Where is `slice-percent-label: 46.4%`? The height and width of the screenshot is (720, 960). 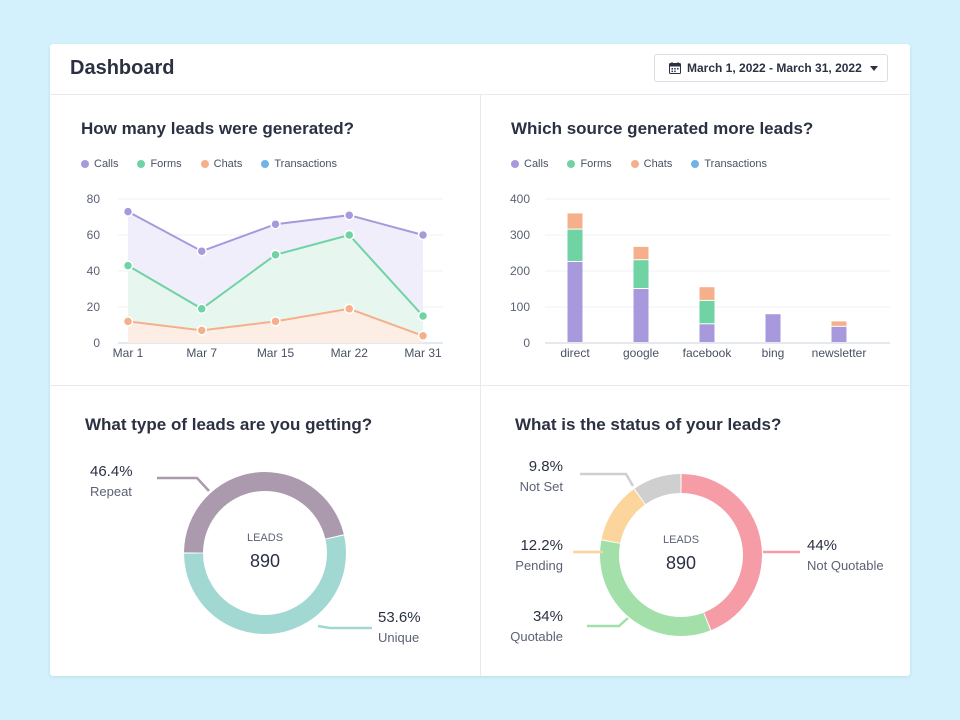
slice-percent-label: 46.4% is located at coordinates (111, 471).